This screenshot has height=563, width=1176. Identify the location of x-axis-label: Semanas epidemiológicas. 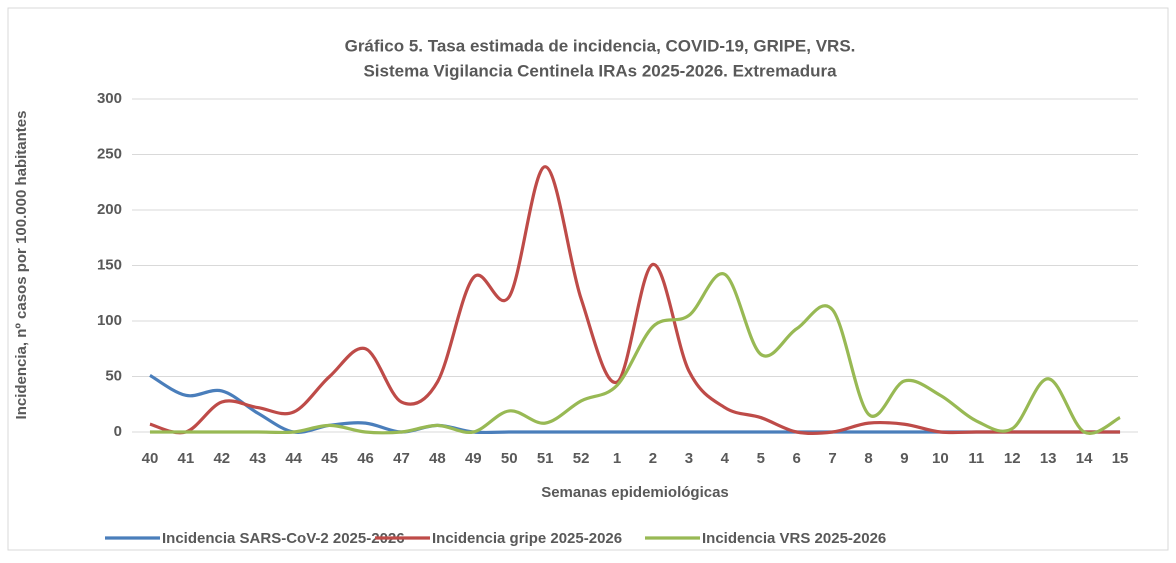
(635, 492).